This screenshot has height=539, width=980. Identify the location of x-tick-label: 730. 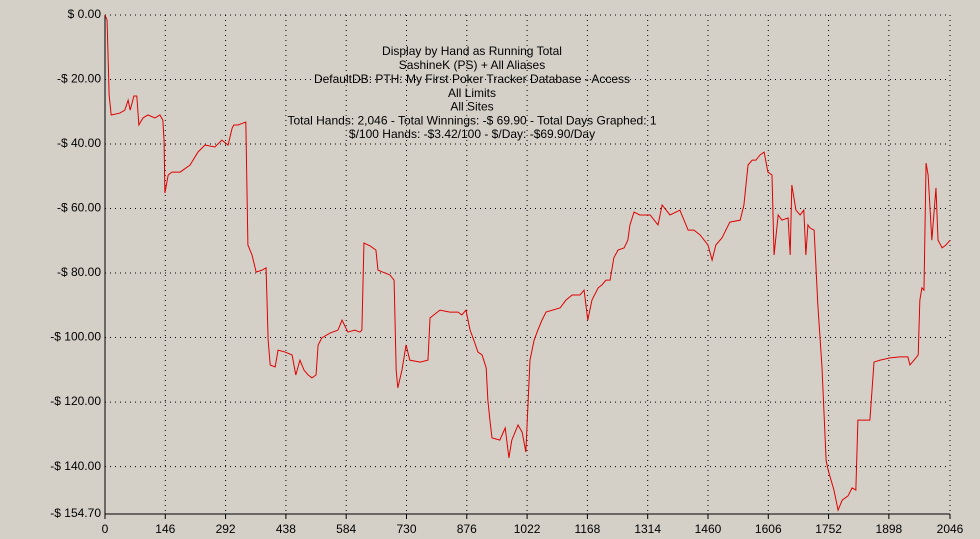
(406, 529).